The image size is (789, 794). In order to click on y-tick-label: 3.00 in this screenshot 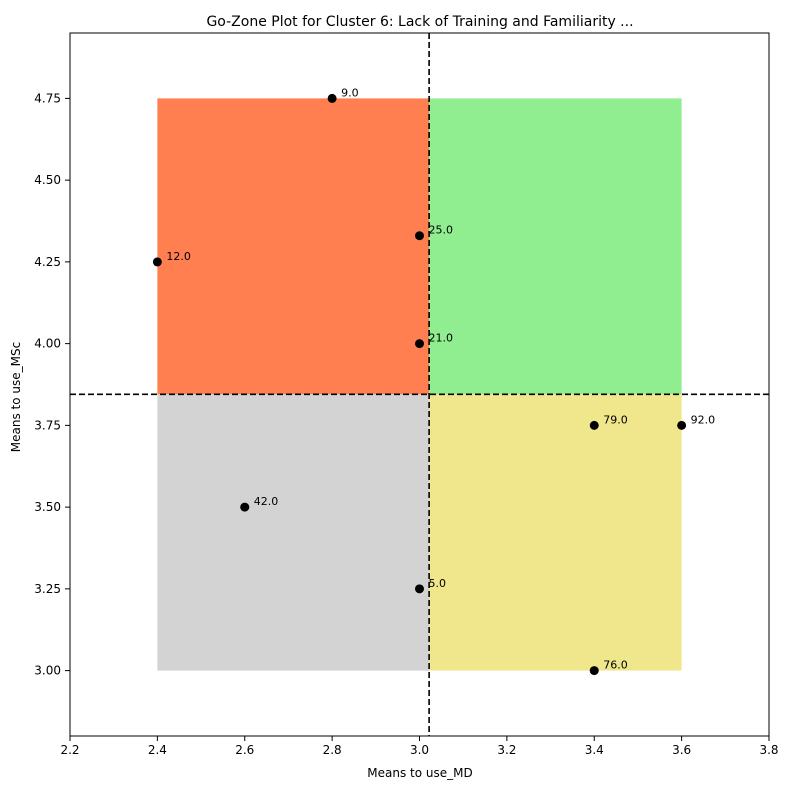, I will do `click(47, 671)`.